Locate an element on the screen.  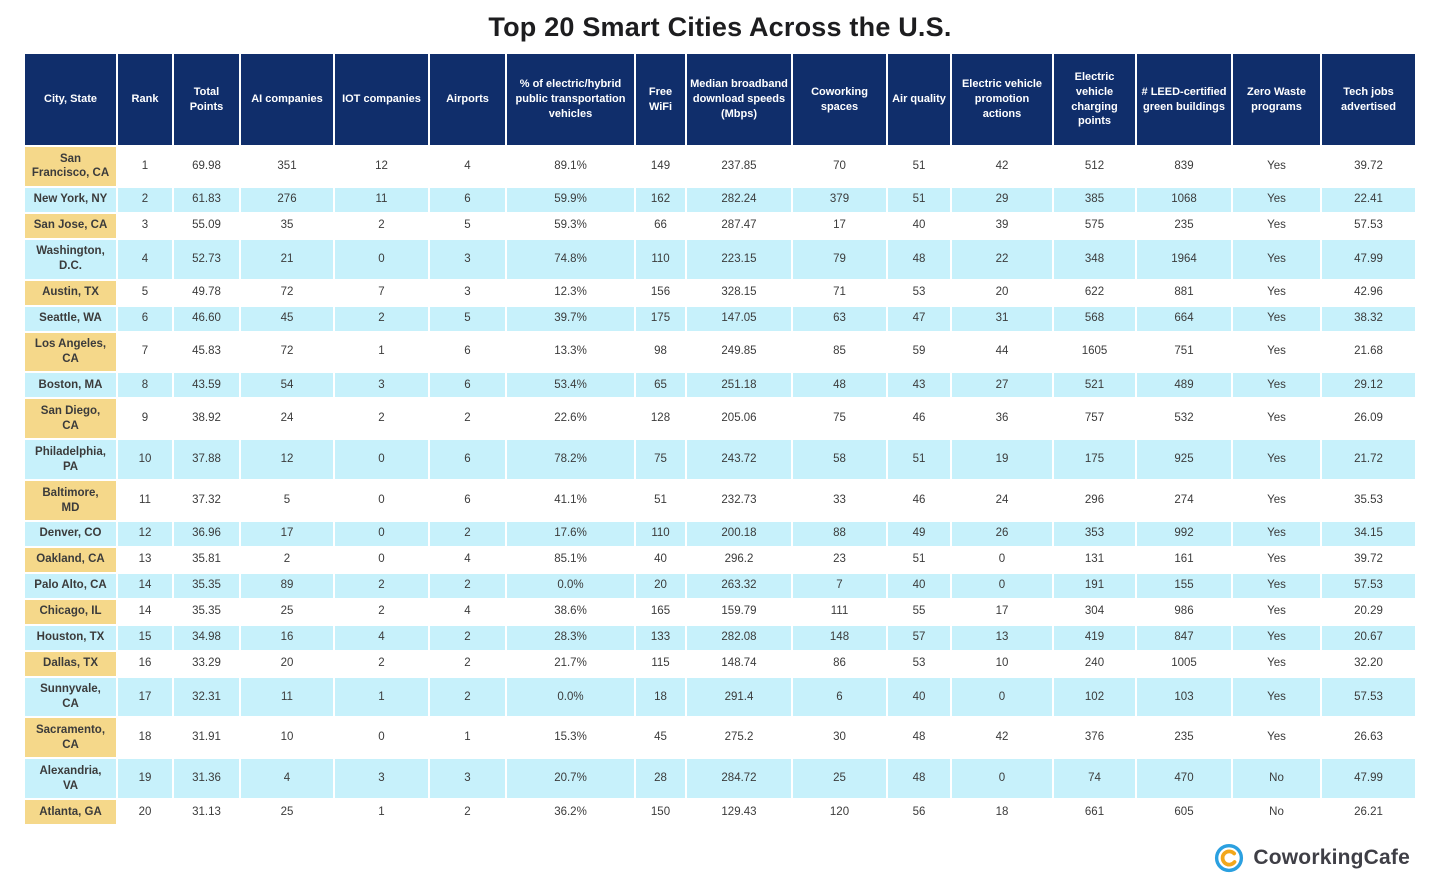
cell-air-quality: 47 is located at coordinates (919, 318).